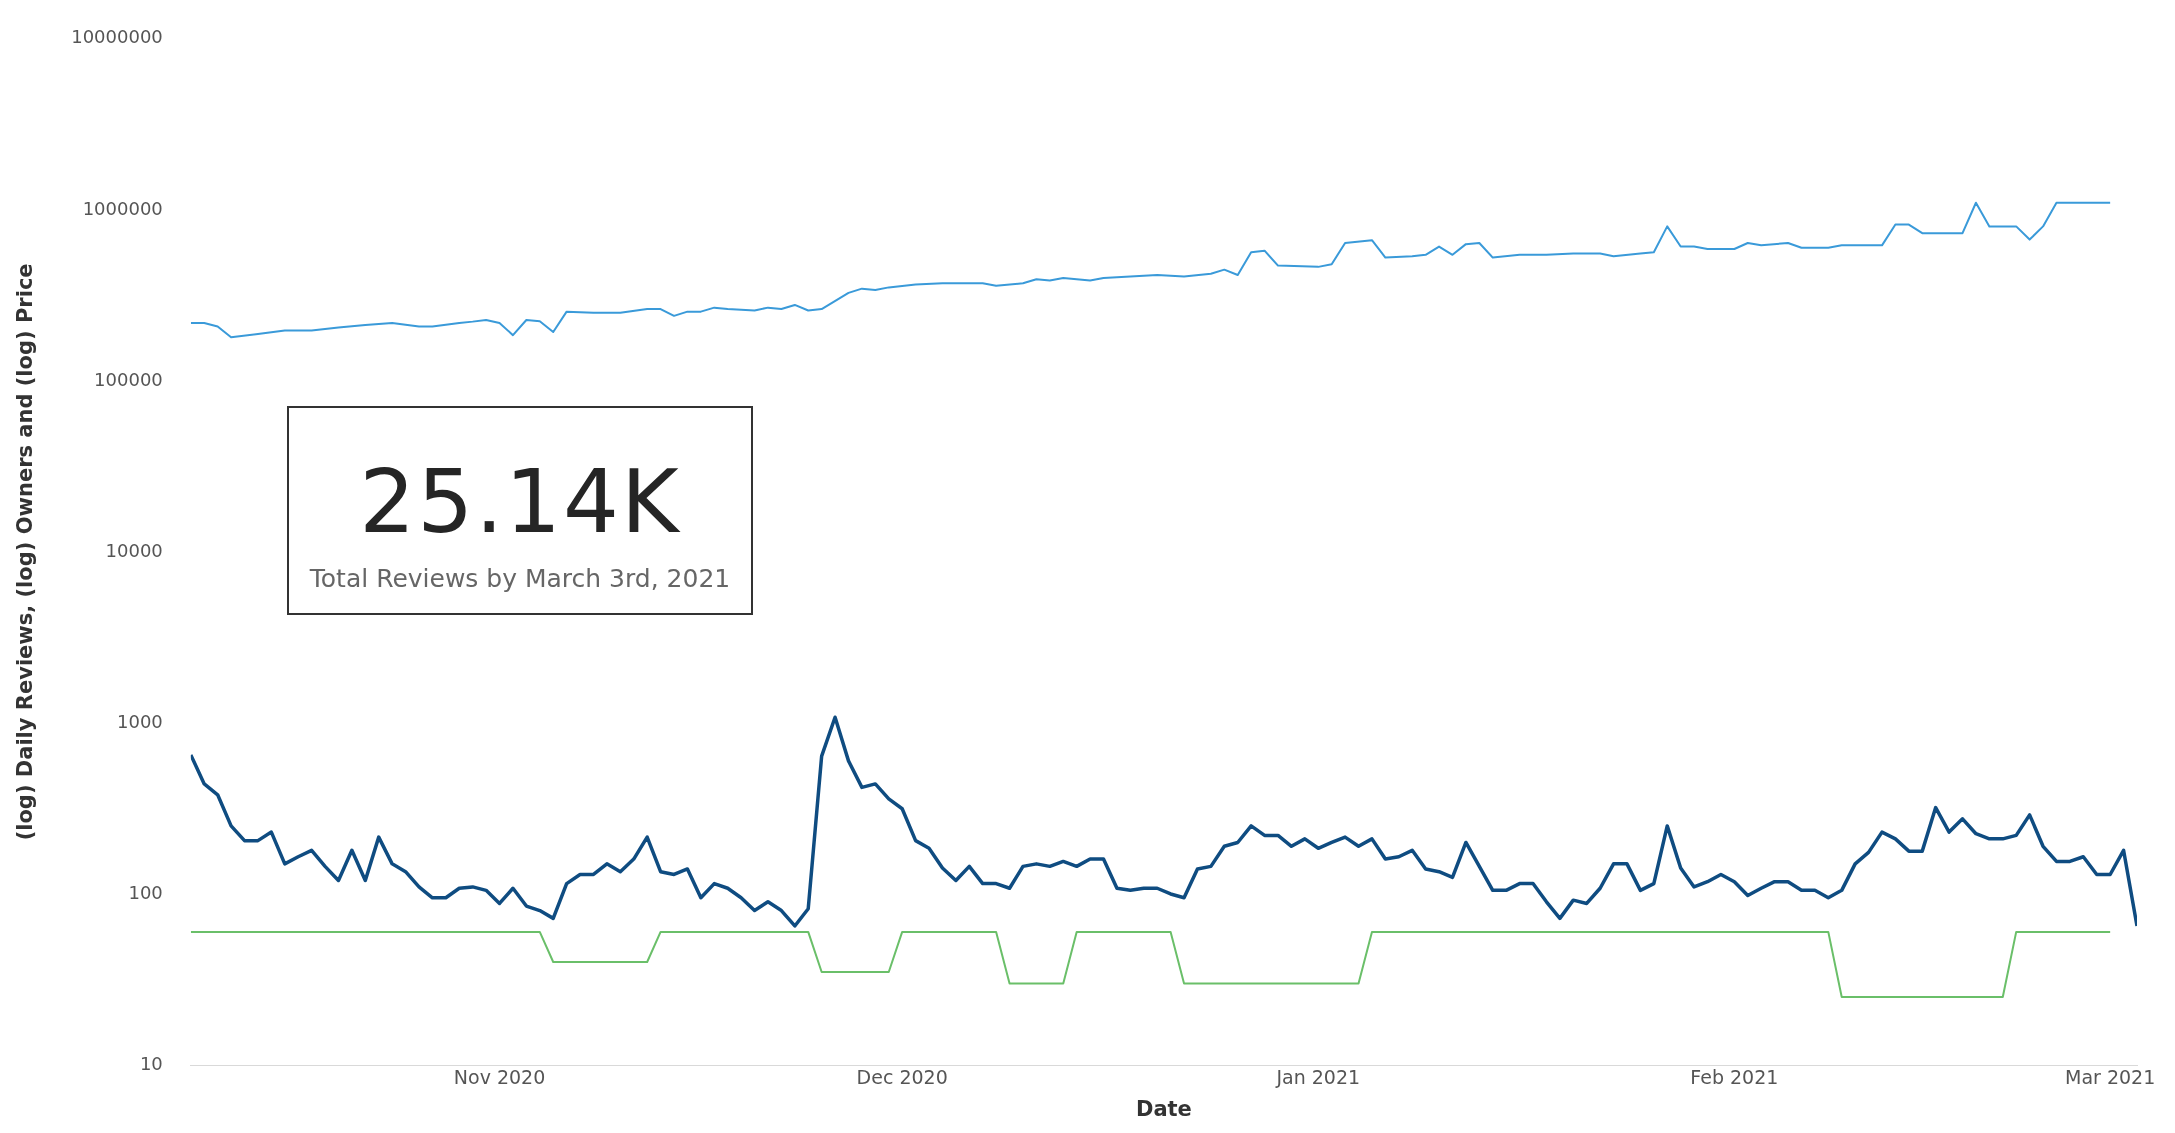 The width and height of the screenshot is (2175, 1133). Describe the element at coordinates (128, 379) in the screenshot. I see `y-tick-label: 100000` at that location.